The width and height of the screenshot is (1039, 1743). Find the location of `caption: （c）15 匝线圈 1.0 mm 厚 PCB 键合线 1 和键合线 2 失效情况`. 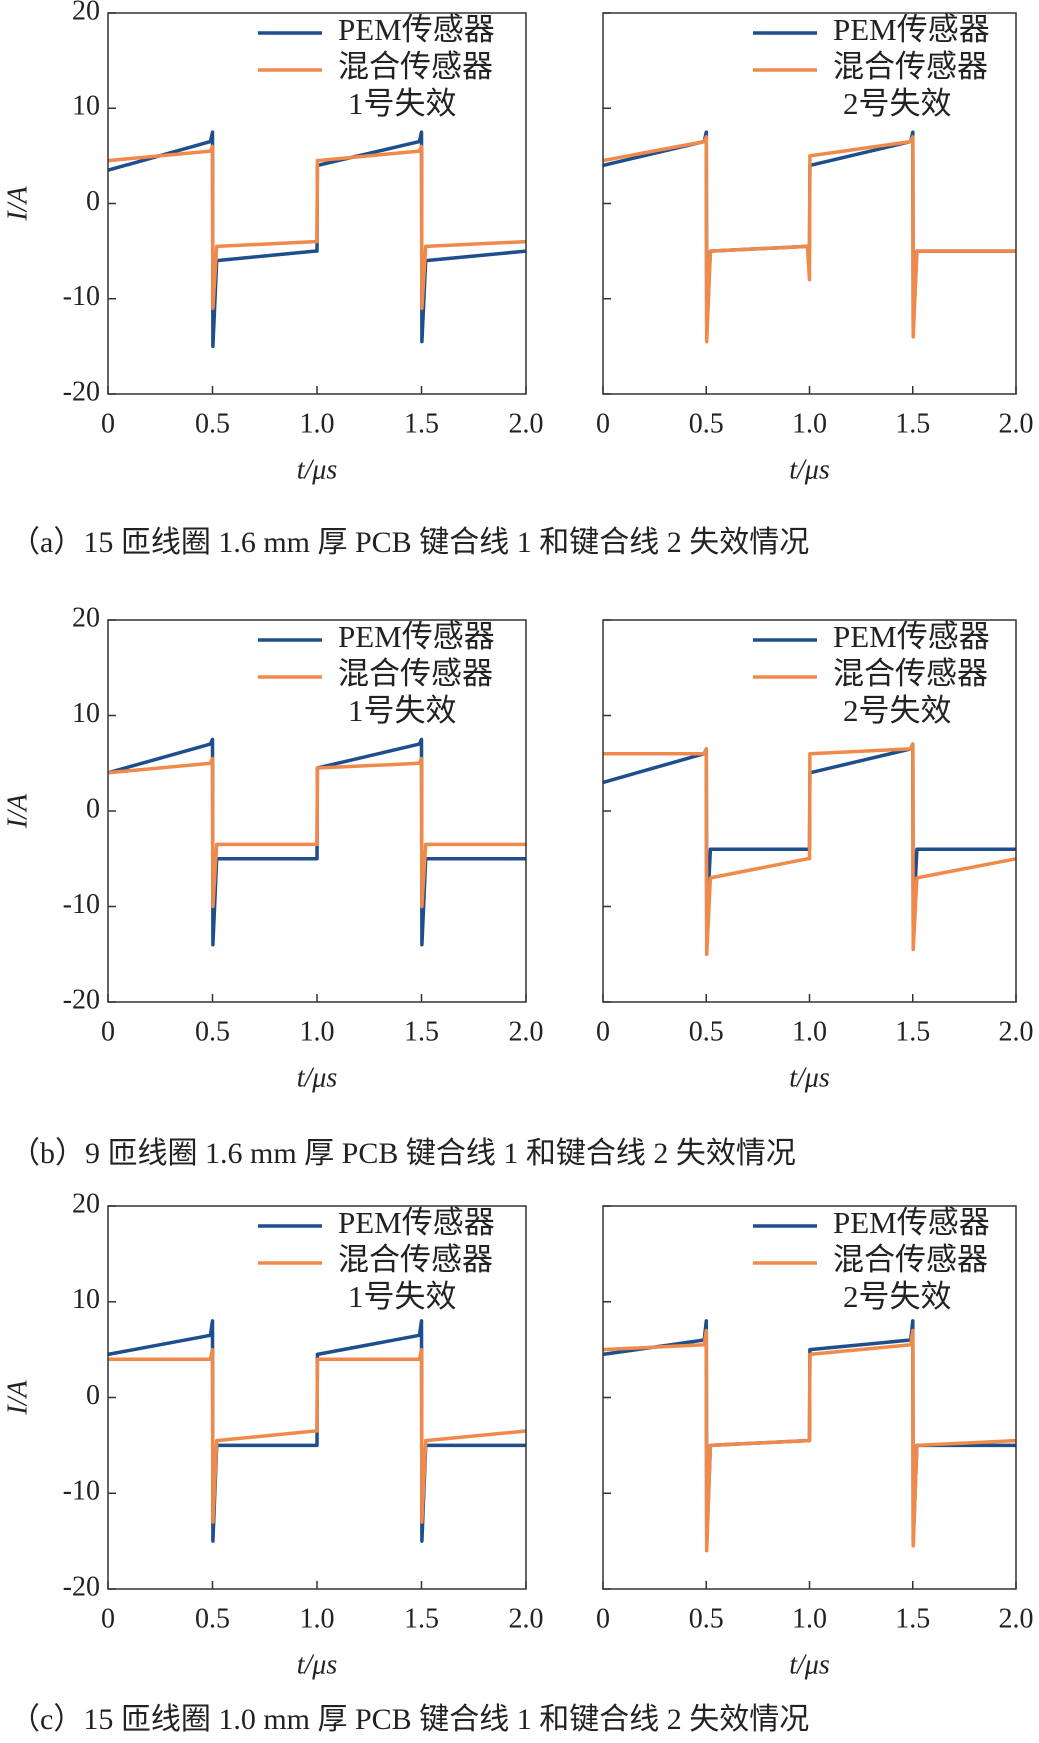

caption: （c）15 匝线圈 1.0 mm 厚 PCB 键合线 1 和键合线 2 失效情况 is located at coordinates (409, 1719).